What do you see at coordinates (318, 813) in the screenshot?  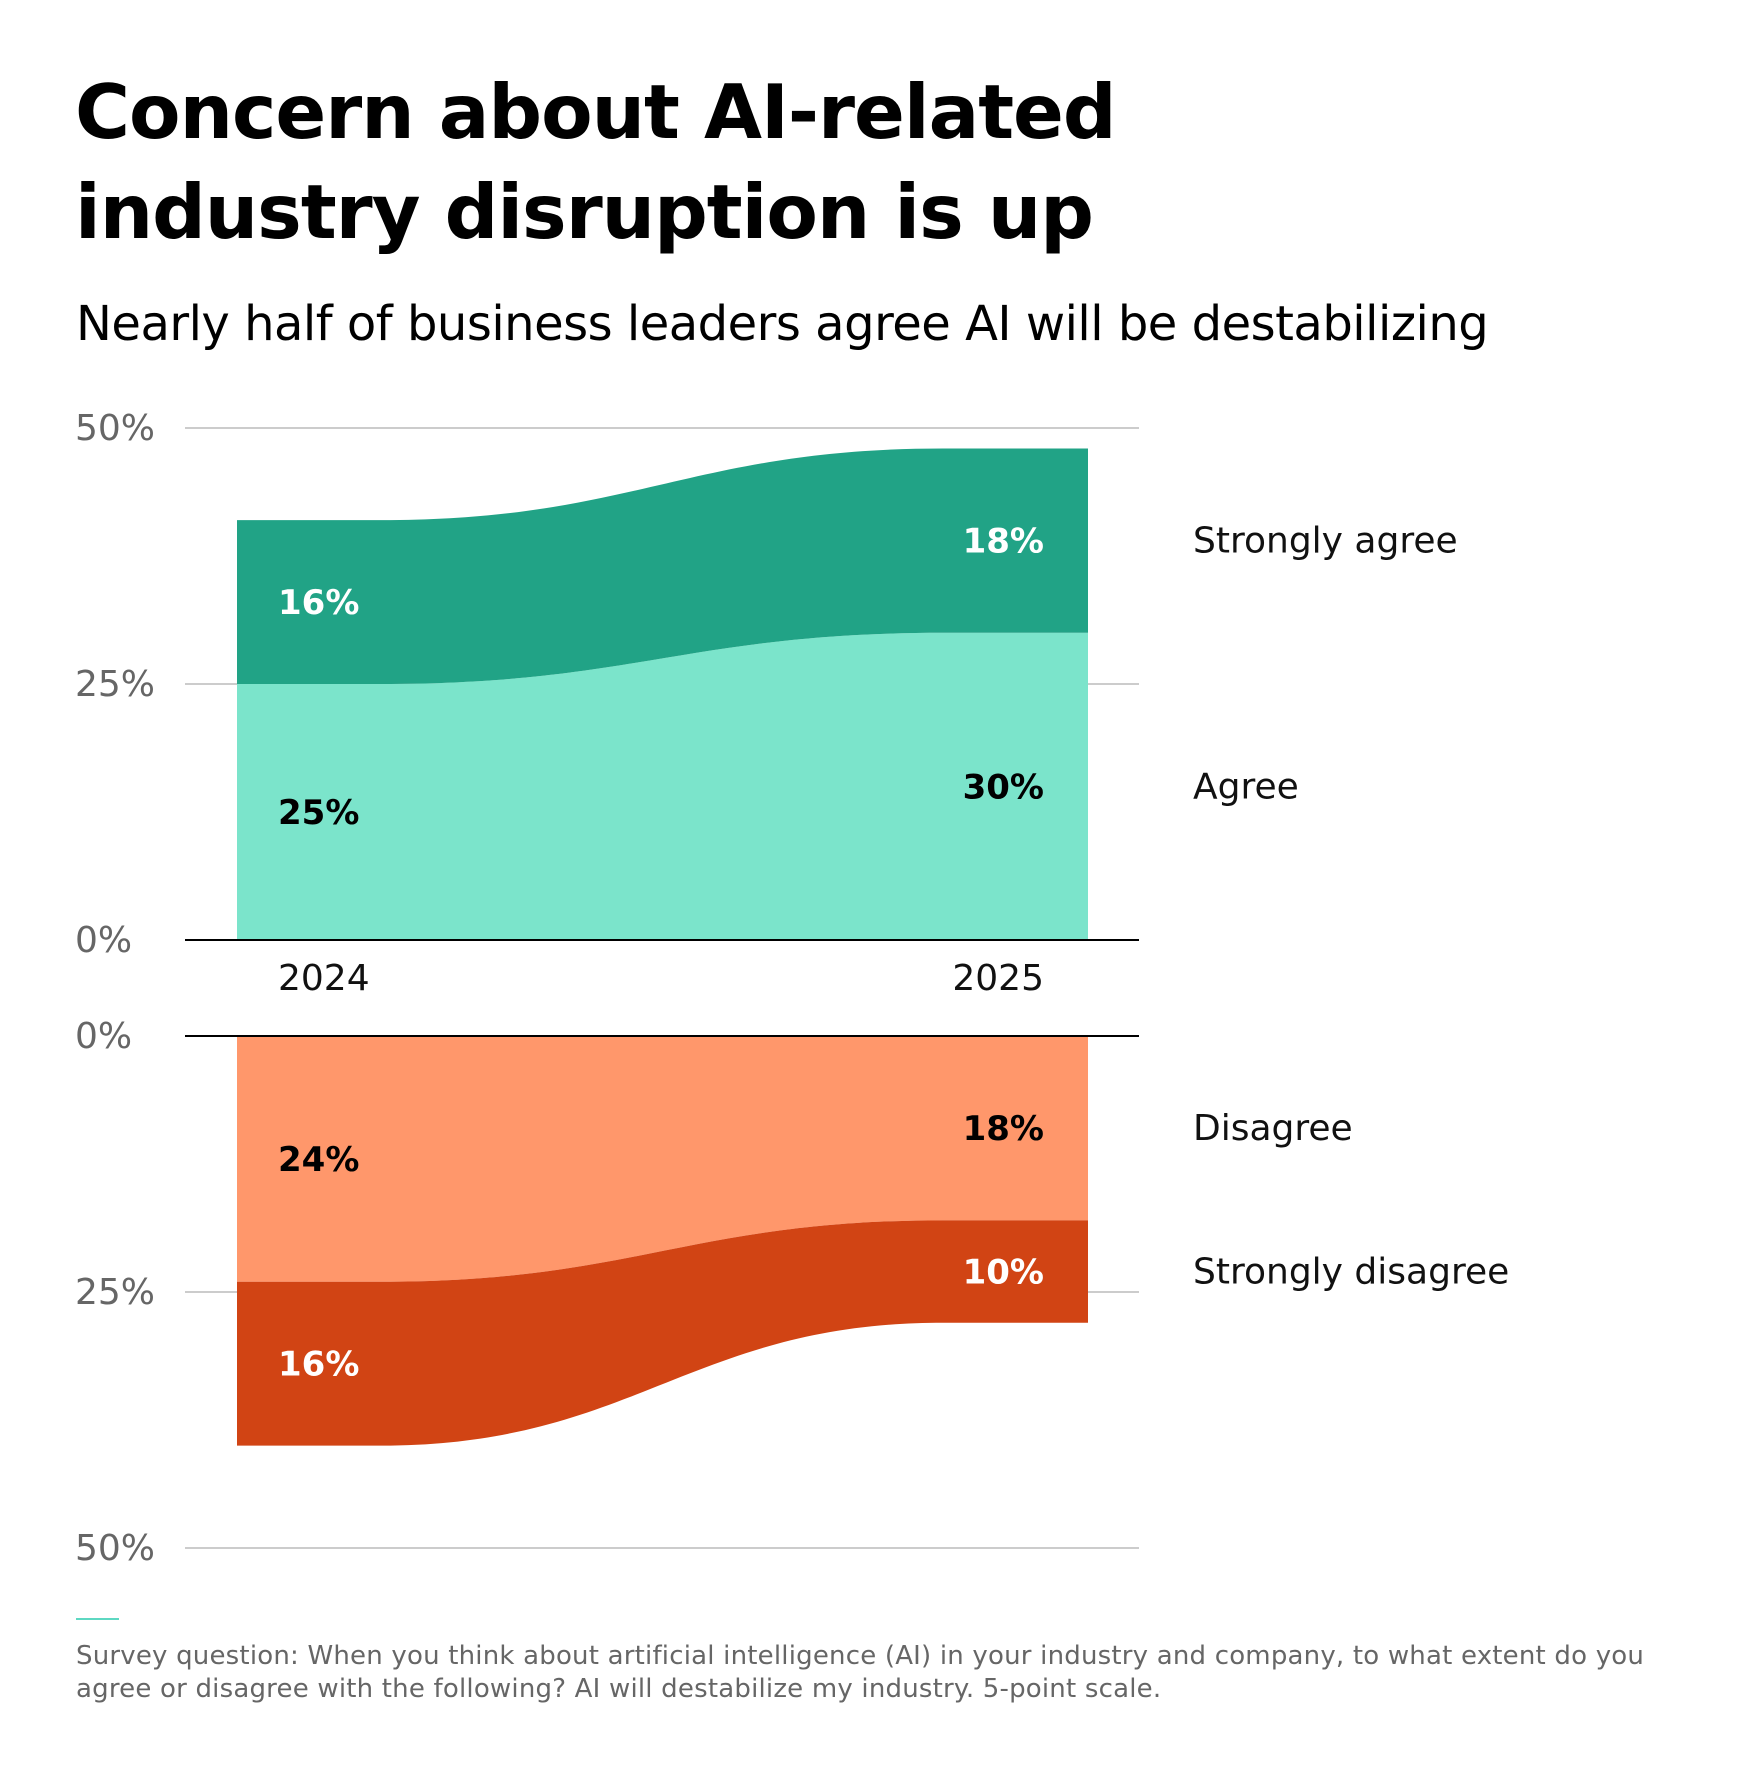 I see `data-label-agree-2024: 25%` at bounding box center [318, 813].